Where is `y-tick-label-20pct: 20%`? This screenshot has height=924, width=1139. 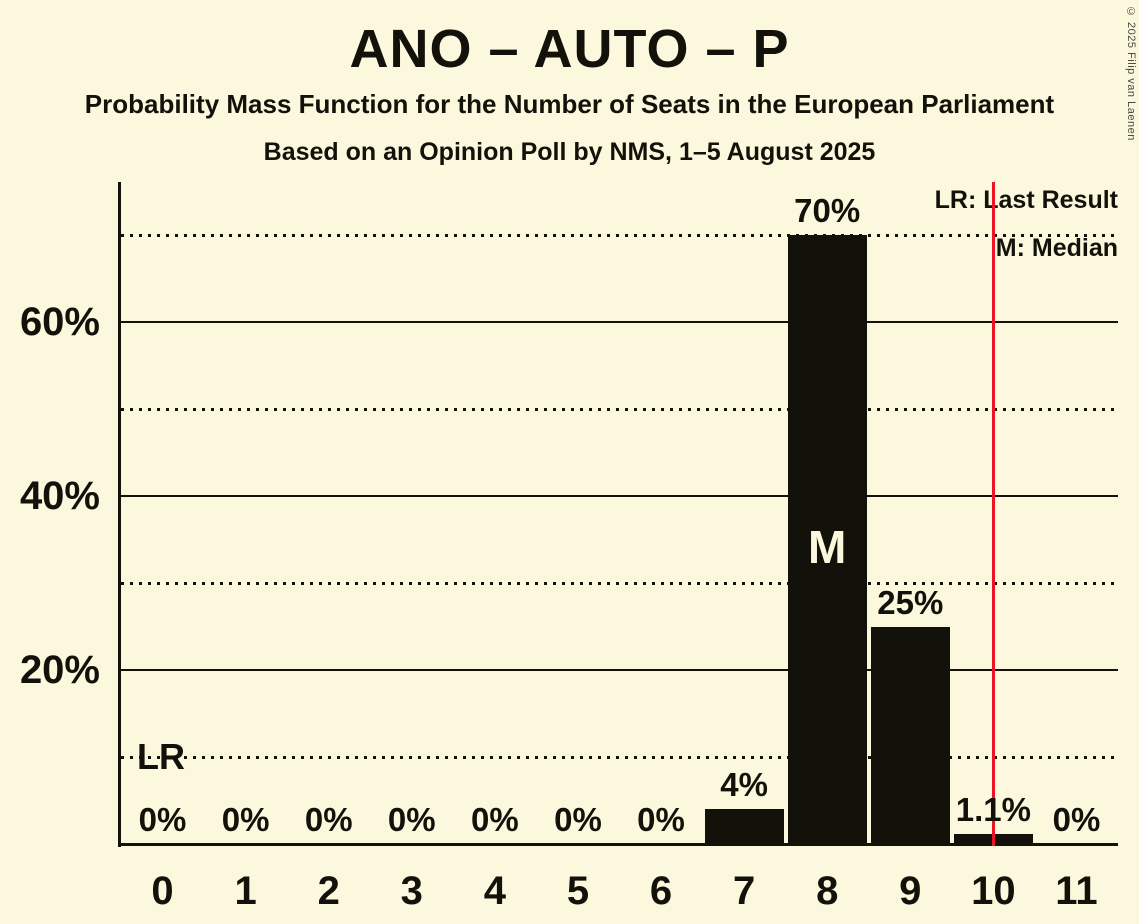
y-tick-label-20pct: 20% is located at coordinates (59, 670).